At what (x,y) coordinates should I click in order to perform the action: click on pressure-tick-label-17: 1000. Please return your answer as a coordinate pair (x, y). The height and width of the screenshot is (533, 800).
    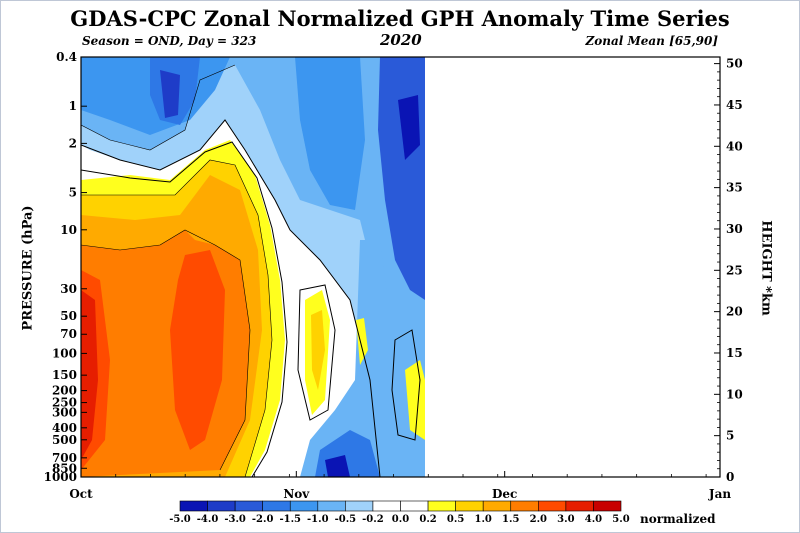
    Looking at the image, I should click on (60, 477).